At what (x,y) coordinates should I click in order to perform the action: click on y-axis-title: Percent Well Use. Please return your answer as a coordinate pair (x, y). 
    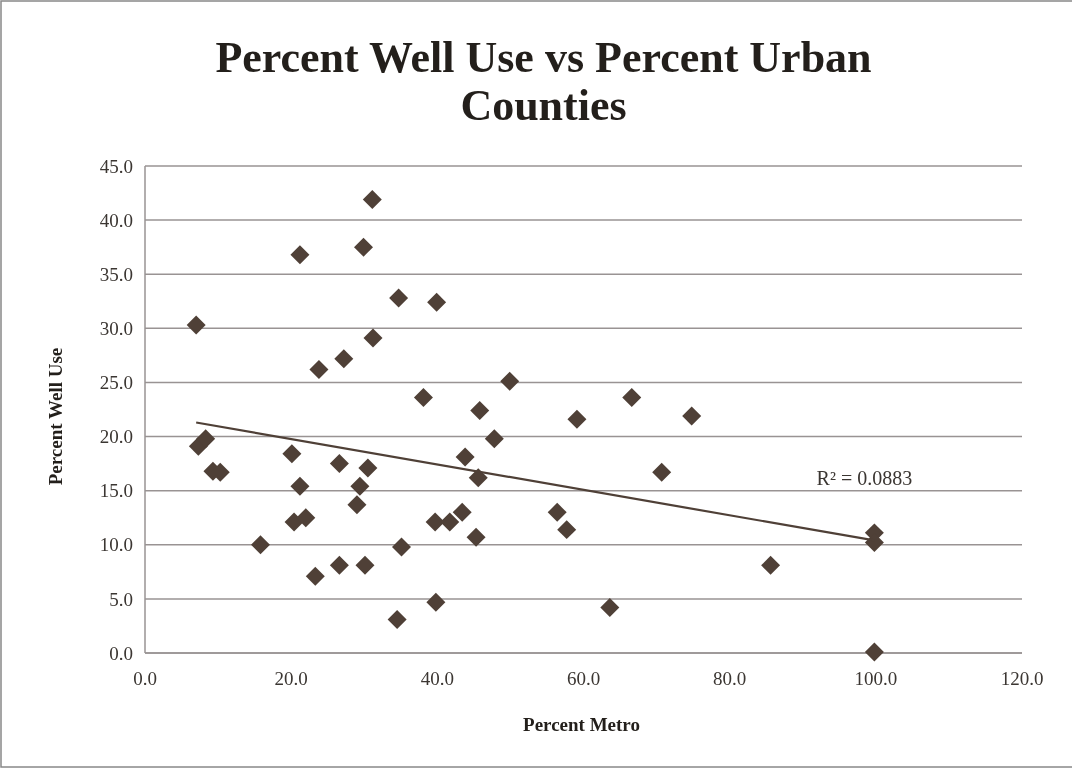
    Looking at the image, I should click on (55, 416).